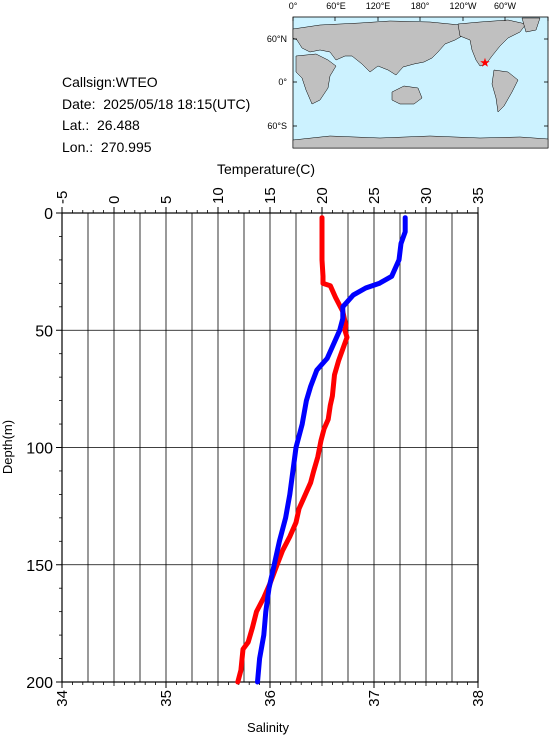 The image size is (553, 736). What do you see at coordinates (268, 727) in the screenshot?
I see `salinity-axis-title: Salinity` at bounding box center [268, 727].